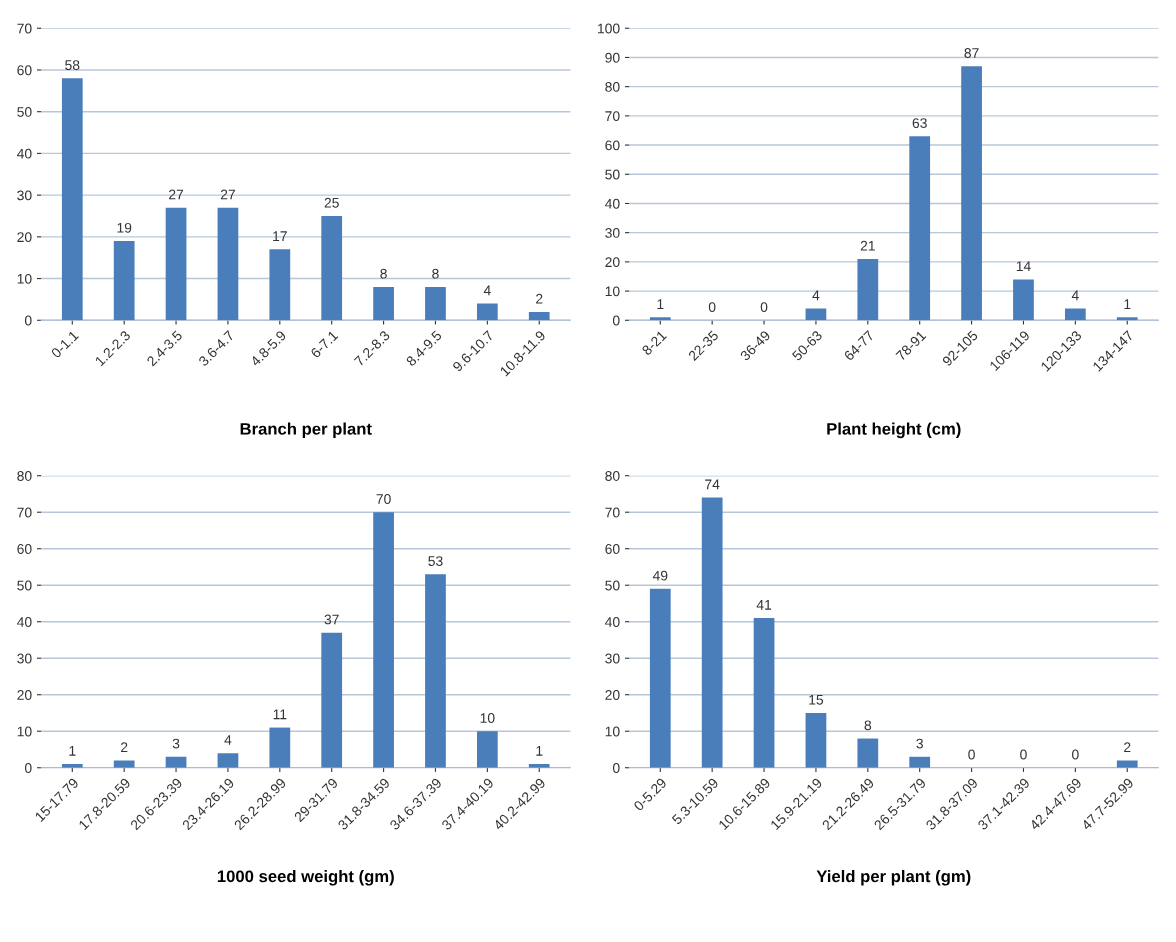 The height and width of the screenshot is (942, 1176). Describe the element at coordinates (919, 123) in the screenshot. I see `data-label: 63` at that location.